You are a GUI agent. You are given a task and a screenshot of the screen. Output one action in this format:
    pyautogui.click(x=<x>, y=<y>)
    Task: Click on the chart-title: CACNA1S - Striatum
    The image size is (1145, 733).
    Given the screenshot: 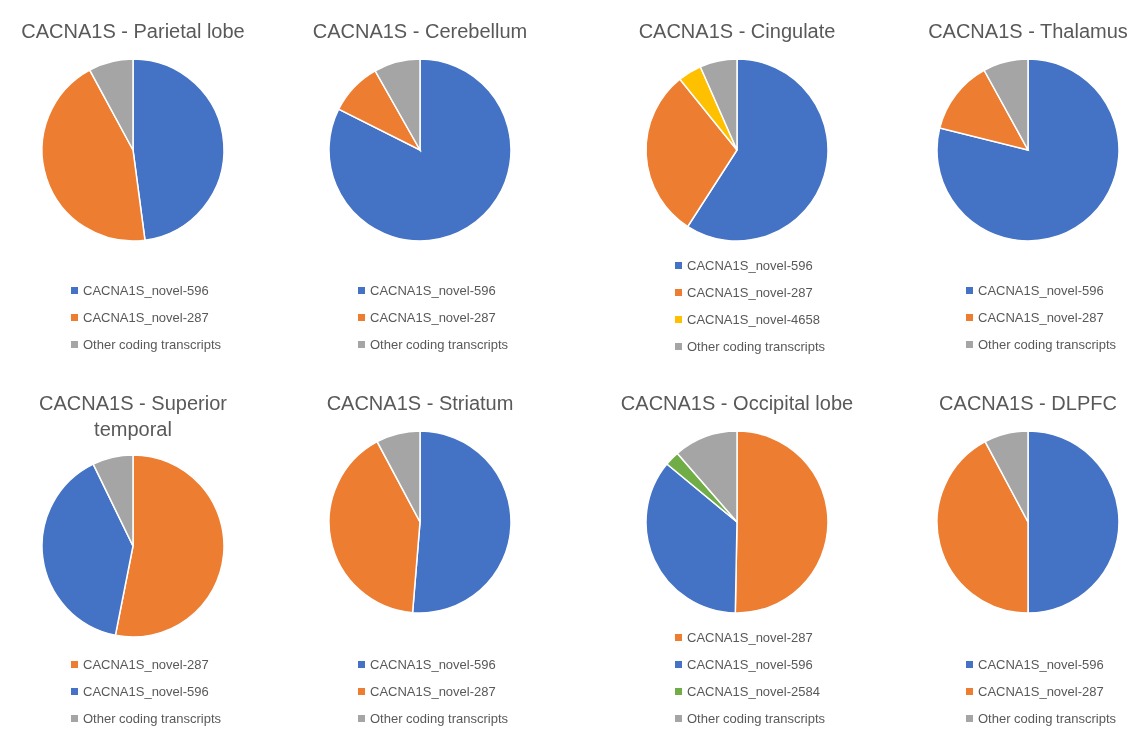 What is the action you would take?
    pyautogui.click(x=420, y=403)
    